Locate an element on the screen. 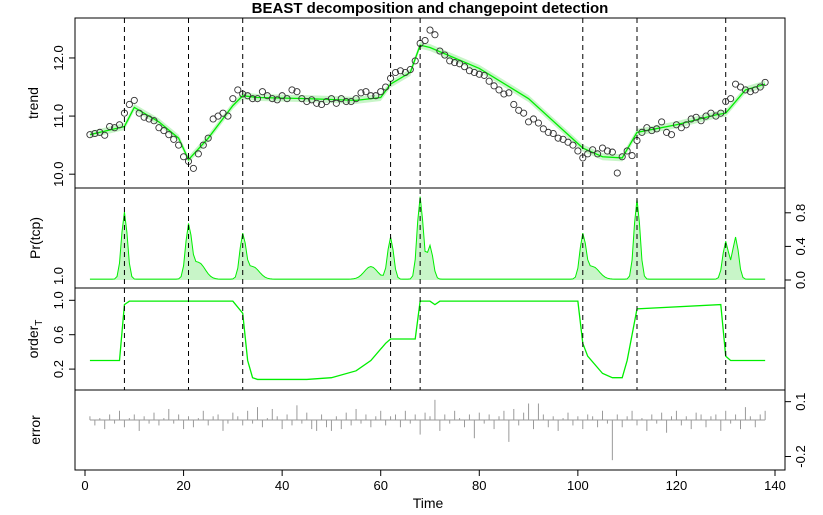  x-tick-label: 80 is located at coordinates (479, 485).